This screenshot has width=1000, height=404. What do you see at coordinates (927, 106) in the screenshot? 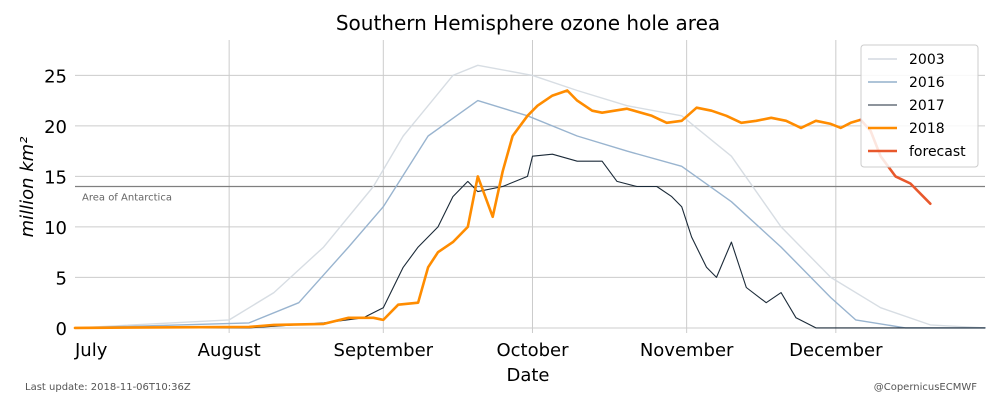
I see `legend-label-2017: 2017` at bounding box center [927, 106].